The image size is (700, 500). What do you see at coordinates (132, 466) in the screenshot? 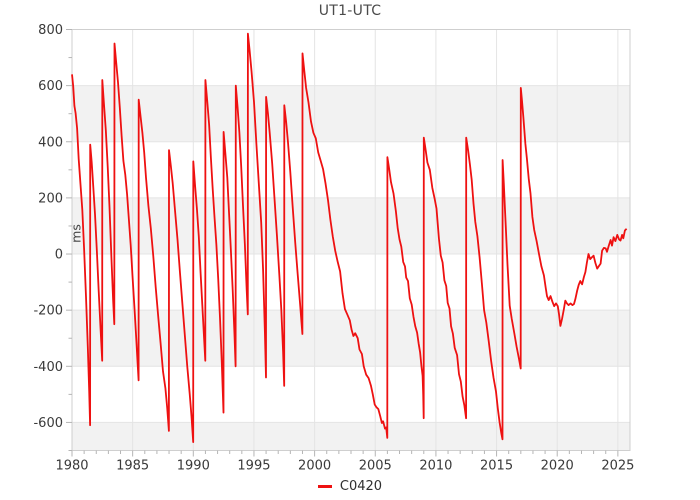
I see `x-tick-label: 1985` at bounding box center [132, 466].